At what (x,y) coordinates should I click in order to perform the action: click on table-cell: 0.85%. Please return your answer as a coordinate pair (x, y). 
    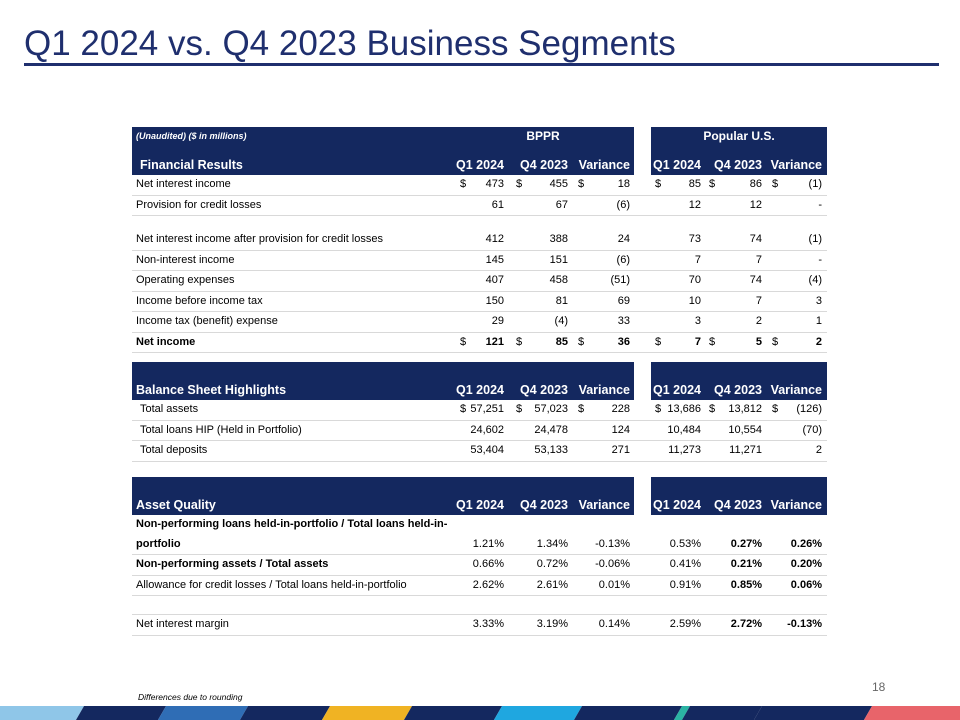
    Looking at the image, I should click on (746, 584).